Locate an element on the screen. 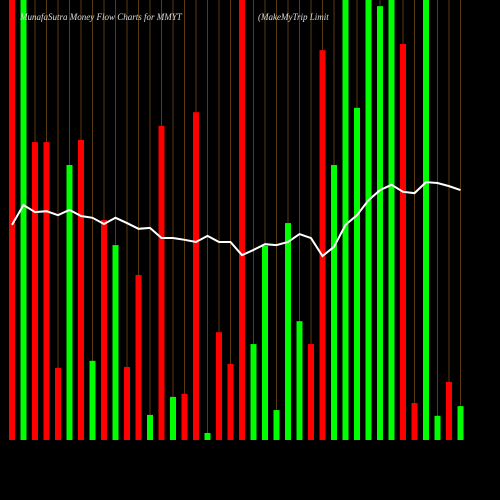 The height and width of the screenshot is (500, 500). money-flow-line is located at coordinates (236, 219).